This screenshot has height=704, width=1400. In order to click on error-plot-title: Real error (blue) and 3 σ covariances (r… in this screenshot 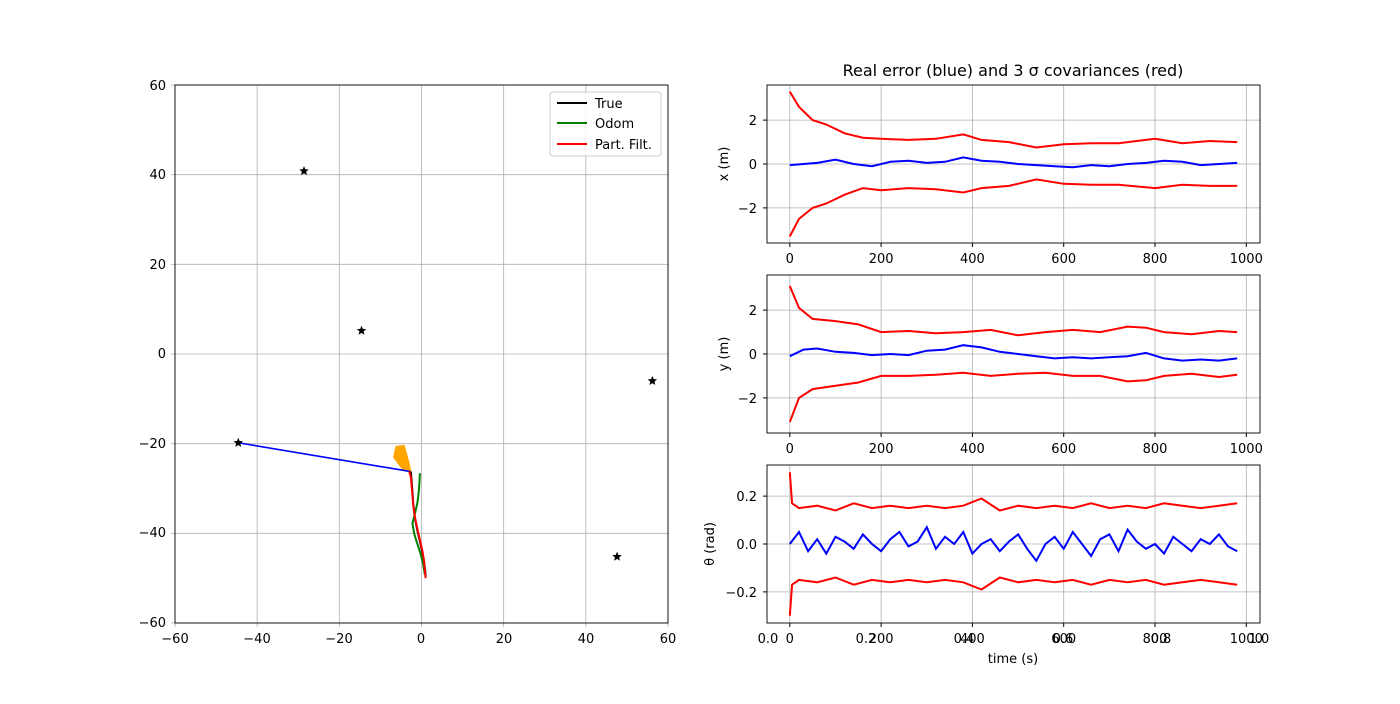, I will do `click(1013, 70)`.